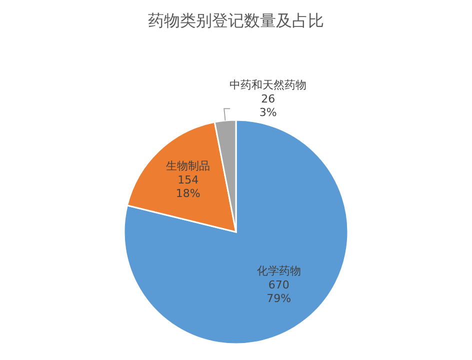 The width and height of the screenshot is (472, 360). What do you see at coordinates (188, 166) in the screenshot?
I see `slice-label: 生物制品` at bounding box center [188, 166].